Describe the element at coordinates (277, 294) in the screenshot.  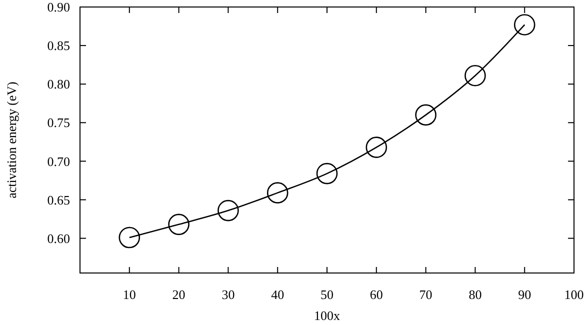
I see `x-tick-label: 40` at that location.